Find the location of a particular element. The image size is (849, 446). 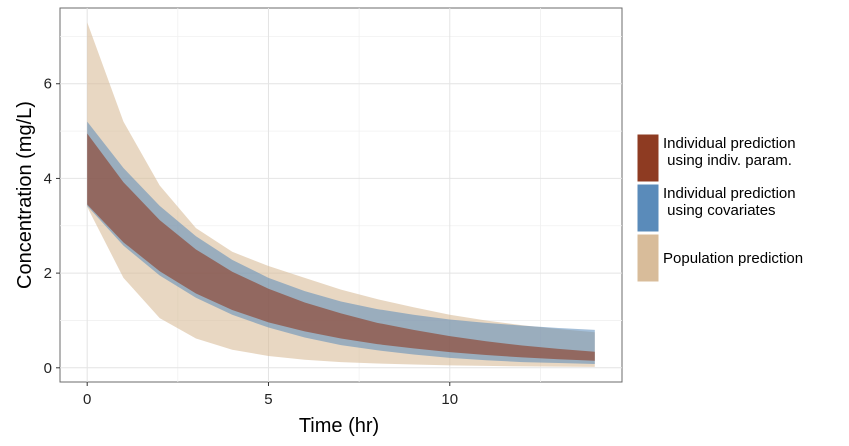

legend-label: using indiv. param. is located at coordinates (727, 160).